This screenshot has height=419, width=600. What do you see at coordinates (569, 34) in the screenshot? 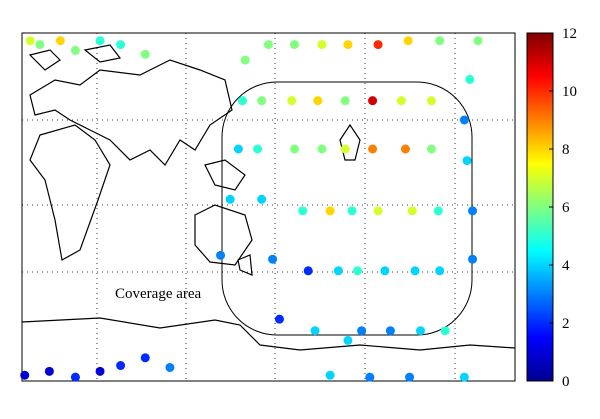
I see `colorbar-tick-label: 12` at bounding box center [569, 34].